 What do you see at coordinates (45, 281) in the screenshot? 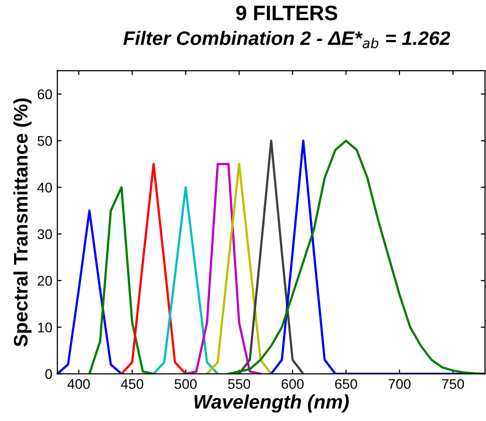
I see `y-tick-label: 20` at bounding box center [45, 281].